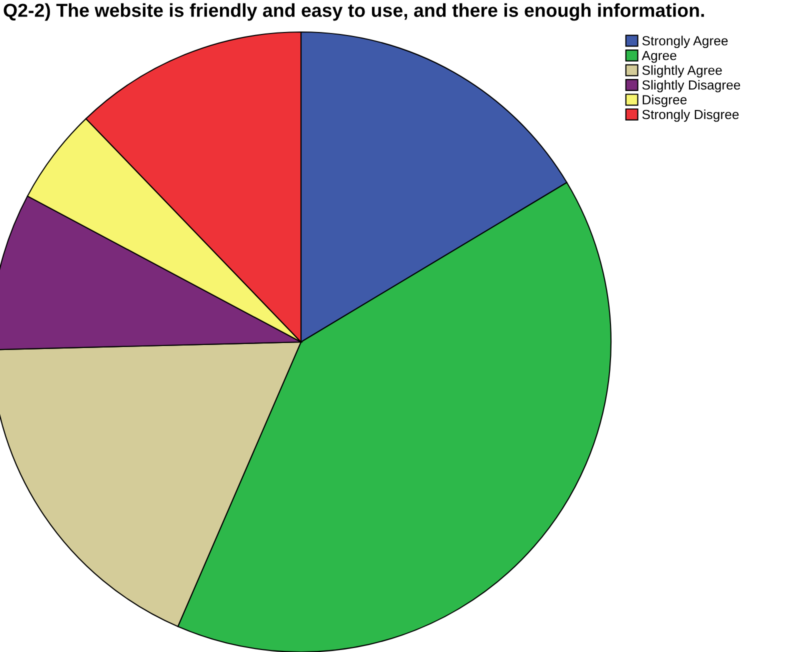  I want to click on legend-label: Agree, so click(659, 56).